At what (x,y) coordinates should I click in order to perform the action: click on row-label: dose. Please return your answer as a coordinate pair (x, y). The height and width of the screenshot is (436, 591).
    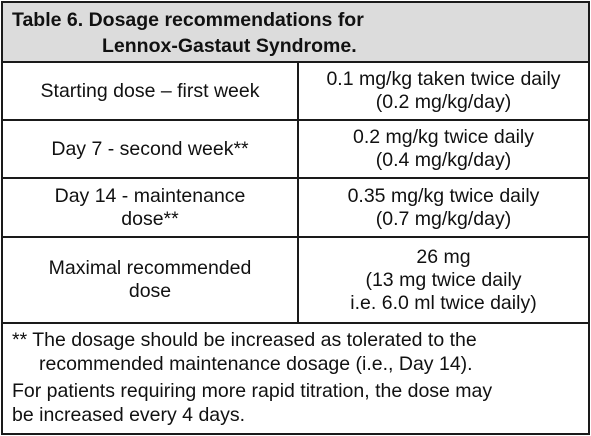
    Looking at the image, I should click on (150, 291).